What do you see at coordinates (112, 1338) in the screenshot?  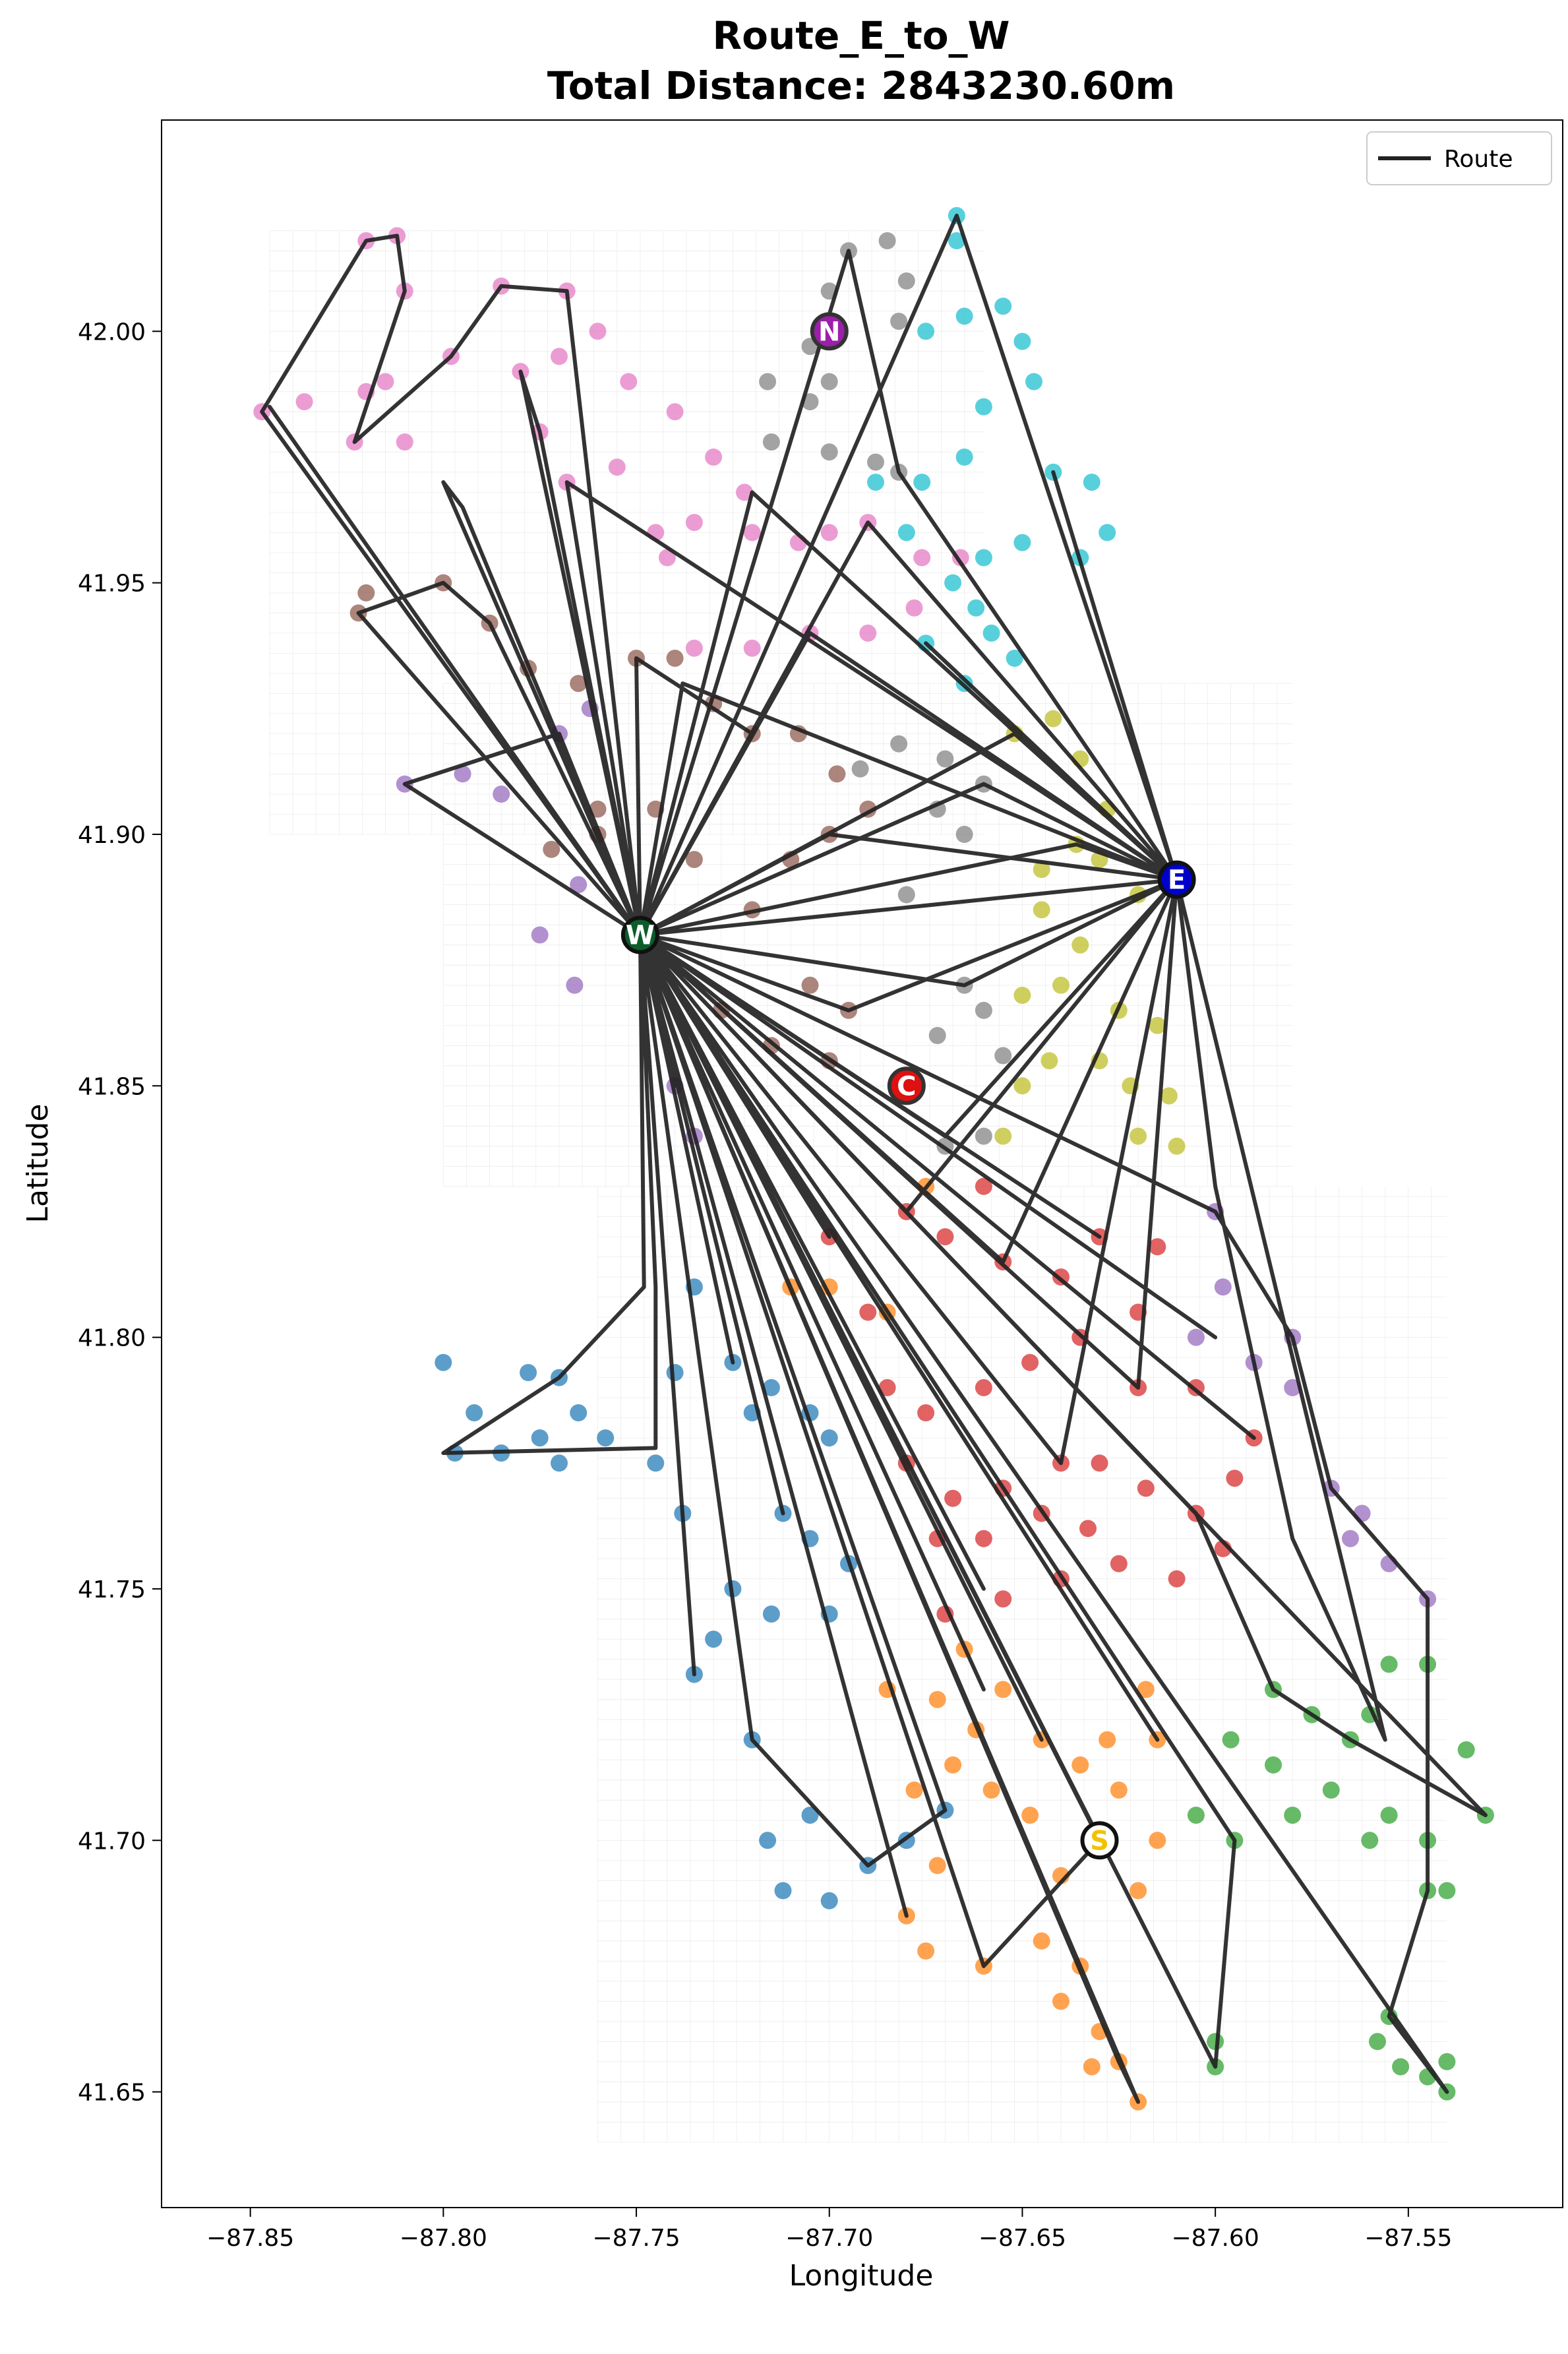 I see `y-tick-label: 41.80` at bounding box center [112, 1338].